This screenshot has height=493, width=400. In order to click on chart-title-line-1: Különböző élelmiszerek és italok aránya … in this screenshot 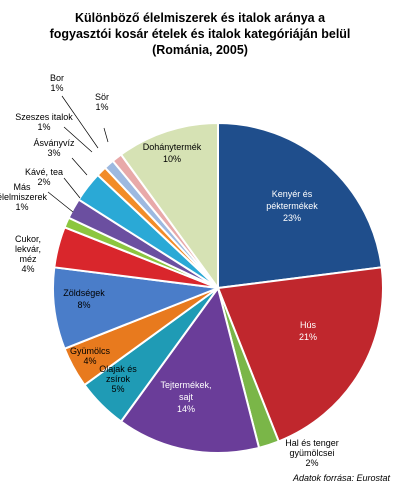, I will do `click(200, 18)`.